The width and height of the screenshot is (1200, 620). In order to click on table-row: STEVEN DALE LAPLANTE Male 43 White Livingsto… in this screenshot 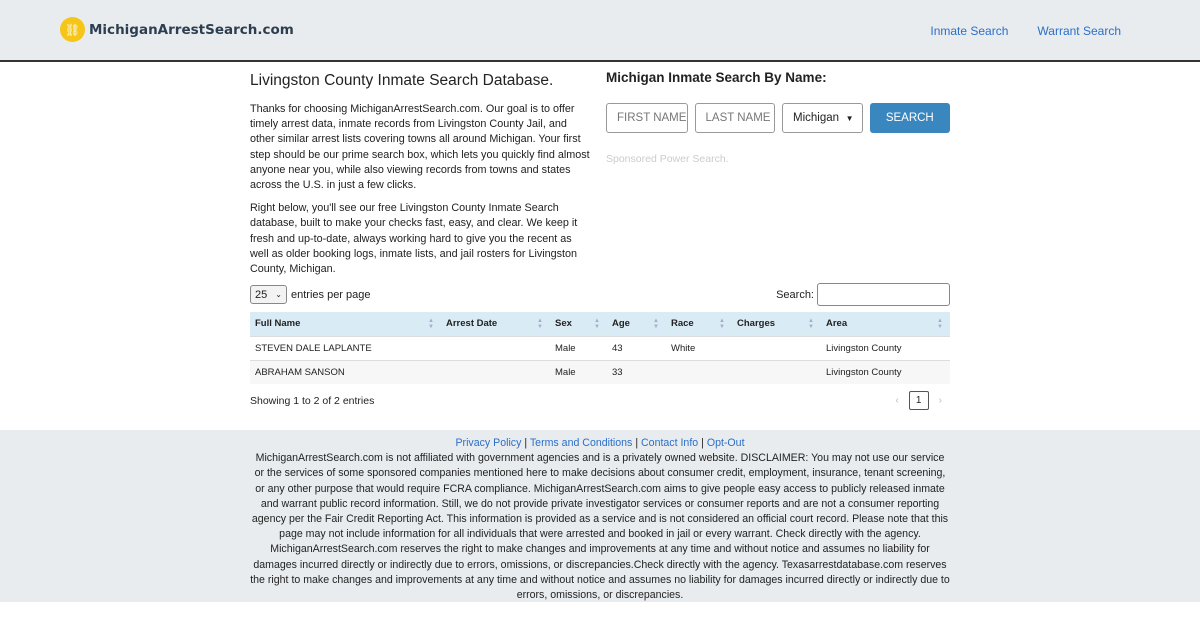, I will do `click(600, 347)`.